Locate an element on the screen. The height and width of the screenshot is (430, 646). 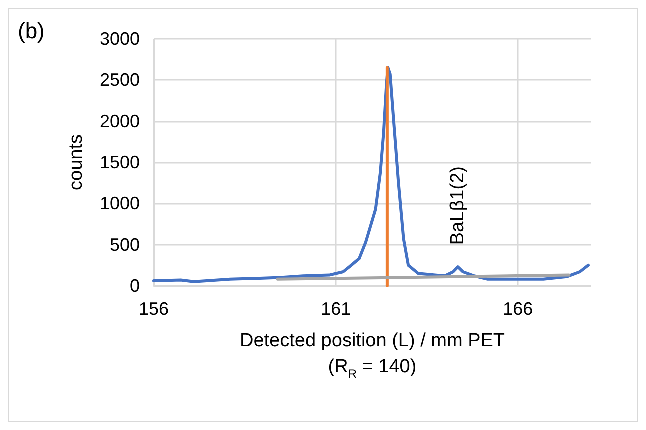
annotation: BaLβ1(2) is located at coordinates (458, 206).